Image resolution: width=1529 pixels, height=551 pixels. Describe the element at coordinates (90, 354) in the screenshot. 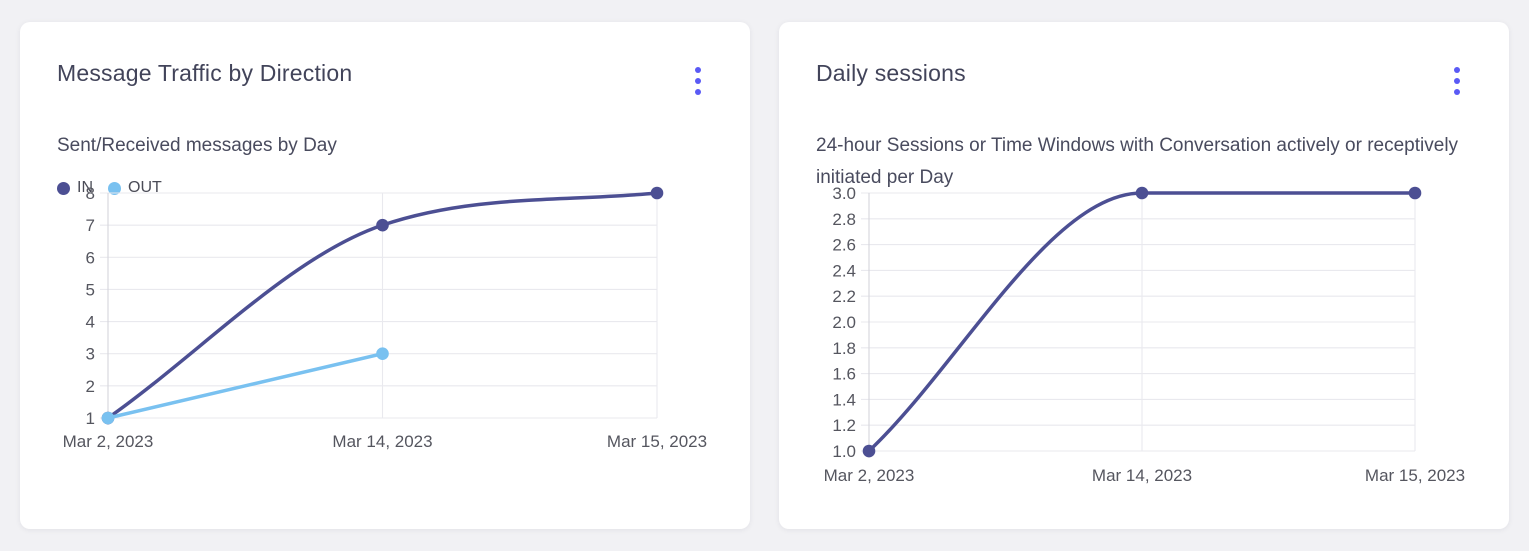

I see `y-tick-label: 3` at that location.